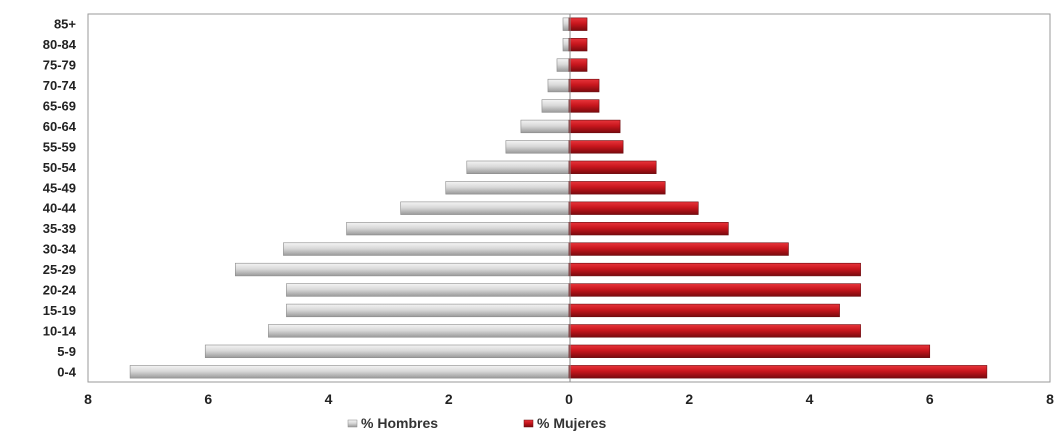  I want to click on legend-item-hombres: % Hombres, so click(392, 423).